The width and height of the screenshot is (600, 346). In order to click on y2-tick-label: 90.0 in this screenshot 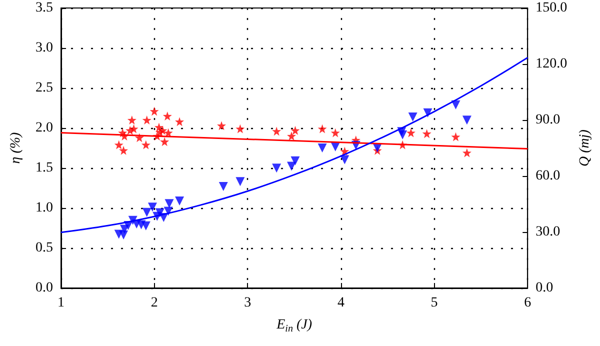, I will do `click(548, 120)`.